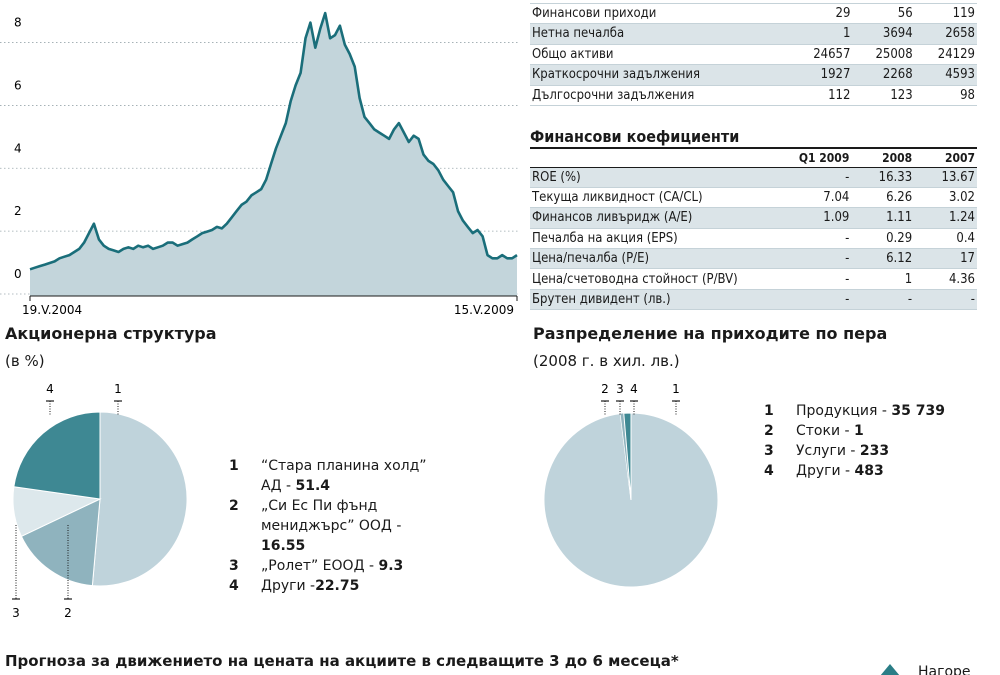 The image size is (1000, 675). Describe the element at coordinates (710, 333) in the screenshot. I see `revenue-title: Разпределение на приходите по пера` at that location.